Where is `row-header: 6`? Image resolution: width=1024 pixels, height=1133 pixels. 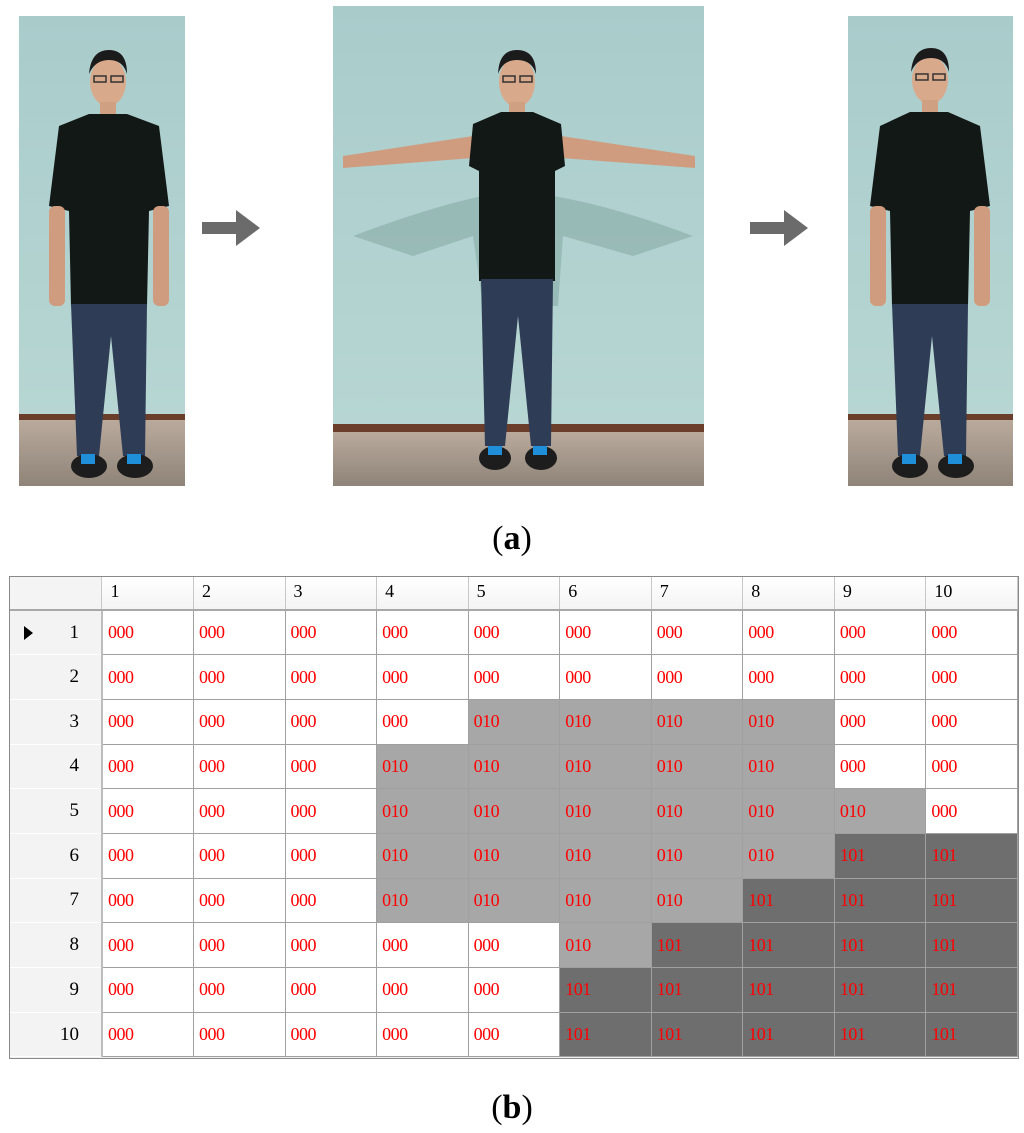 row-header: 6 is located at coordinates (56, 856).